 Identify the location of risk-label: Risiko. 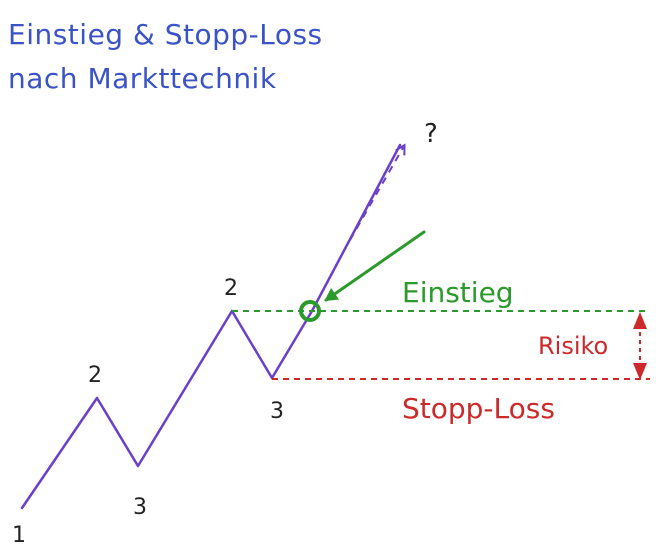
(573, 346).